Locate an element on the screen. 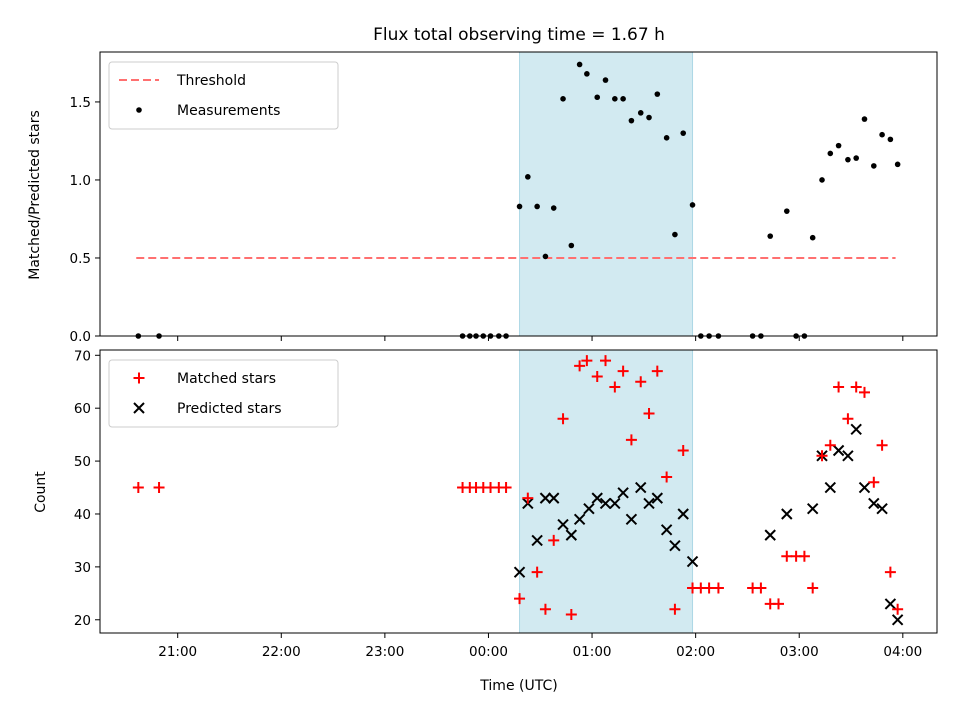 This screenshot has width=960, height=720. legend-box is located at coordinates (223, 393).